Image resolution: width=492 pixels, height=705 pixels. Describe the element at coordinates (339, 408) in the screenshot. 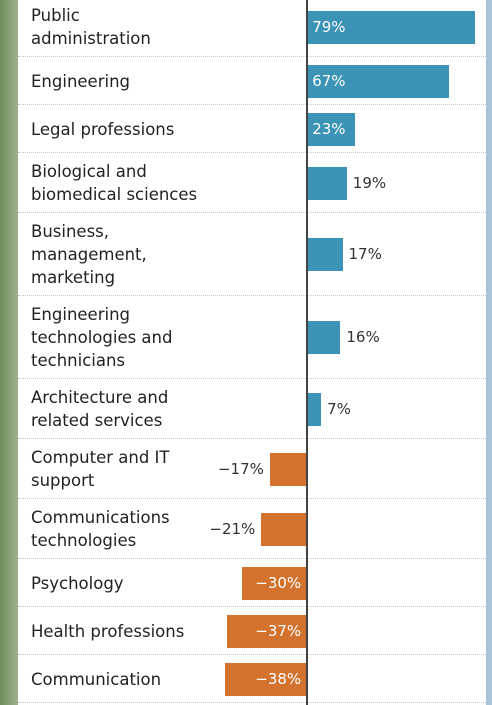

I see `value-label: 7%` at that location.